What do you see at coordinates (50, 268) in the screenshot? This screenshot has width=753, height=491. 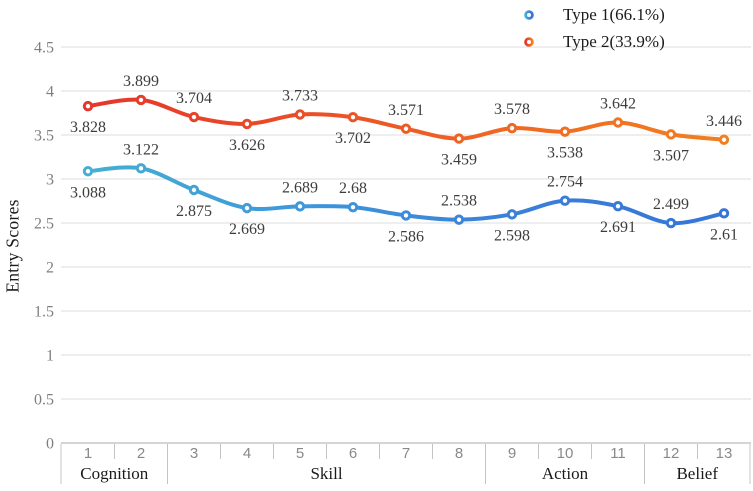 I see `y-tick-label: 2` at bounding box center [50, 268].